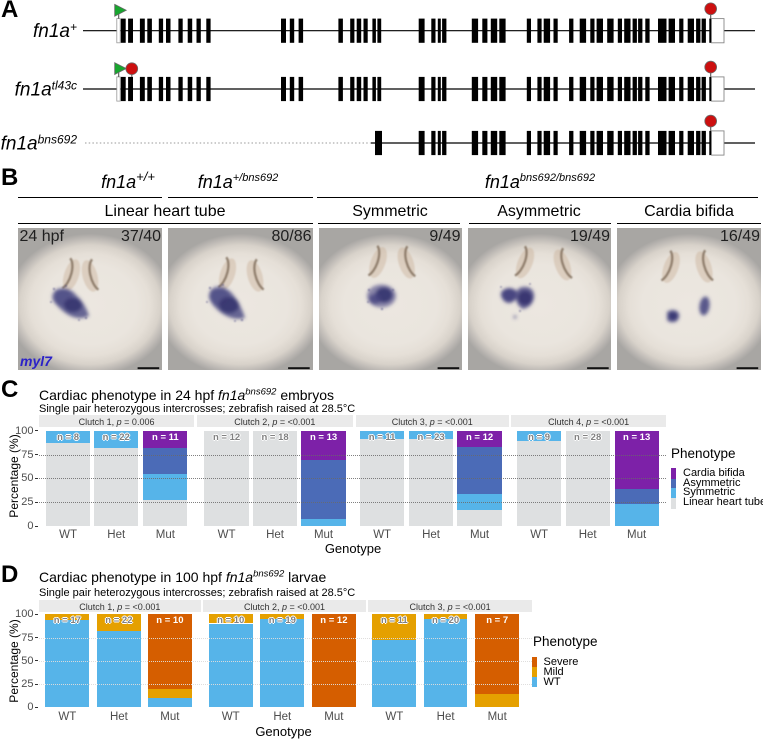 This screenshot has height=740, width=763. What do you see at coordinates (46, 90) in the screenshot?
I see `svg-text: fn1atl43c` at bounding box center [46, 90].